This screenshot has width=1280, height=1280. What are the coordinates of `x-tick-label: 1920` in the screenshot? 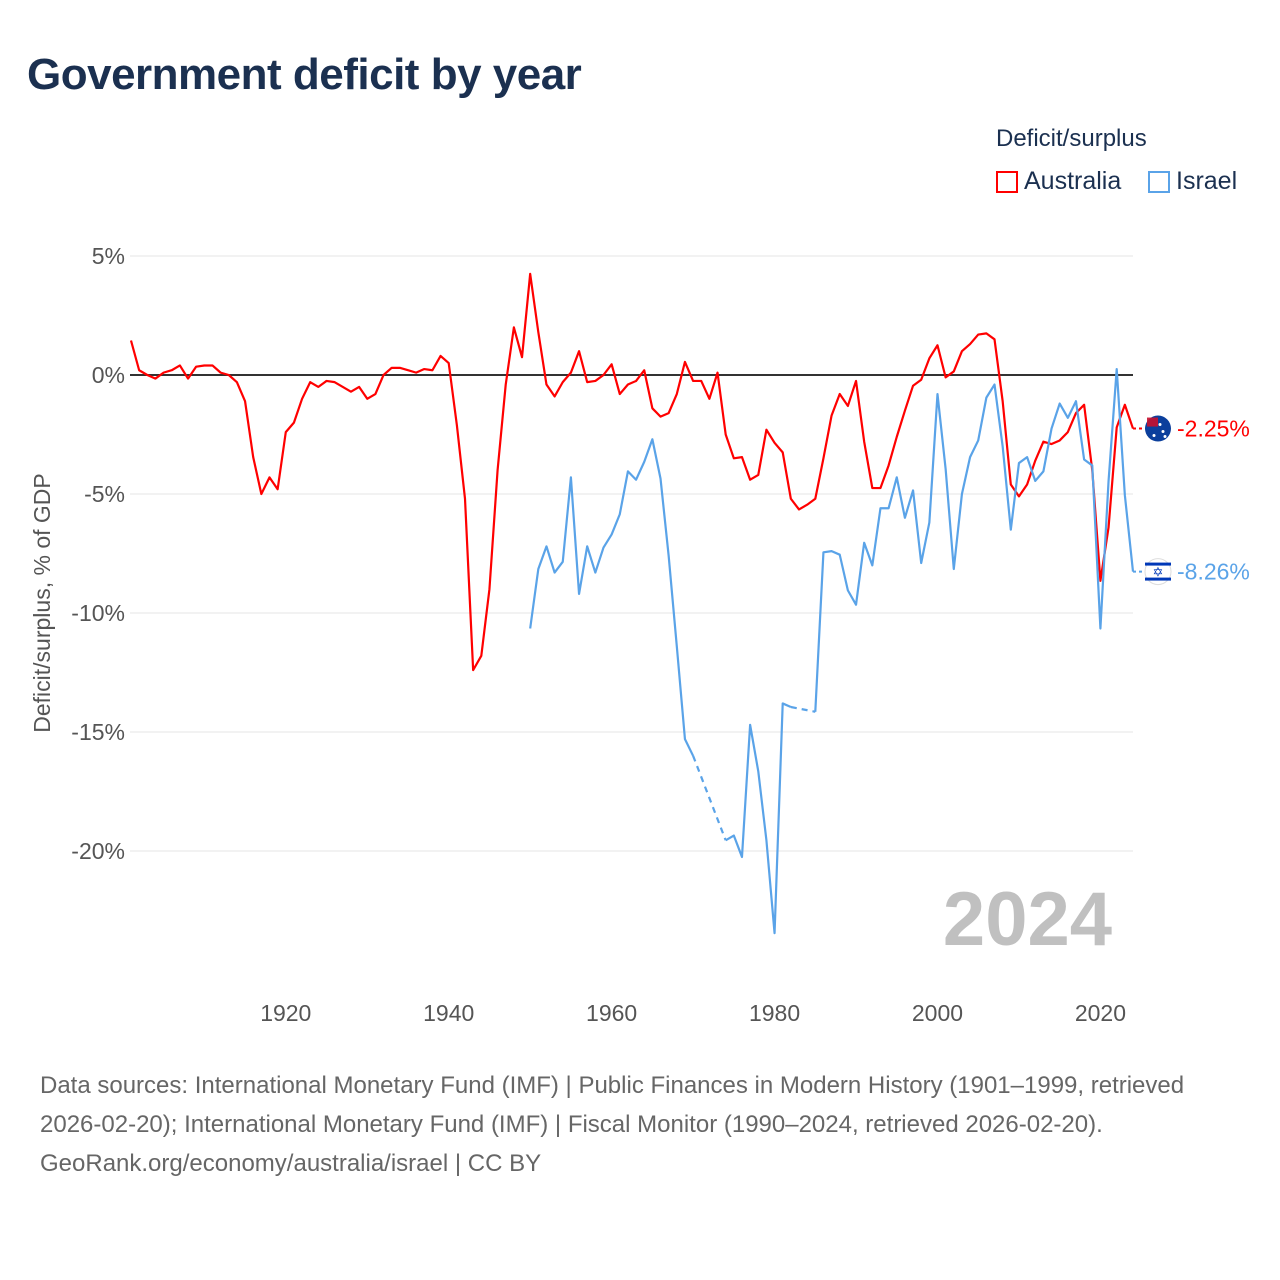 It's located at (285, 1013).